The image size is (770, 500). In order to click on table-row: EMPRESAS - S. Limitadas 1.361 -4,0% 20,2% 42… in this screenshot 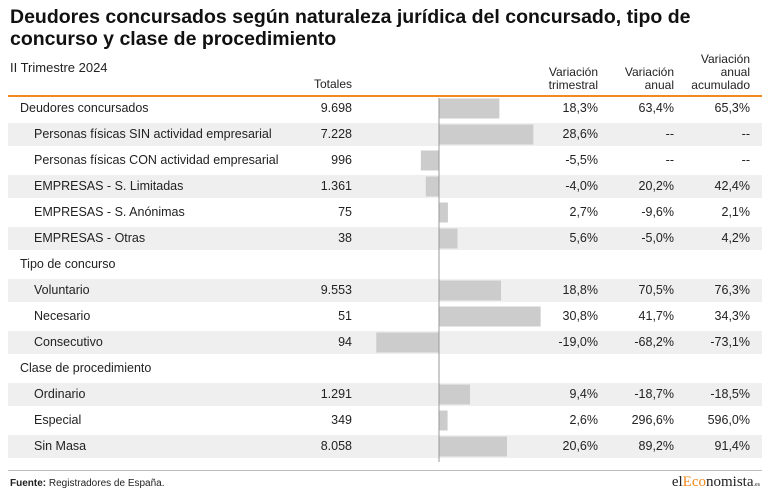, I will do `click(385, 186)`.